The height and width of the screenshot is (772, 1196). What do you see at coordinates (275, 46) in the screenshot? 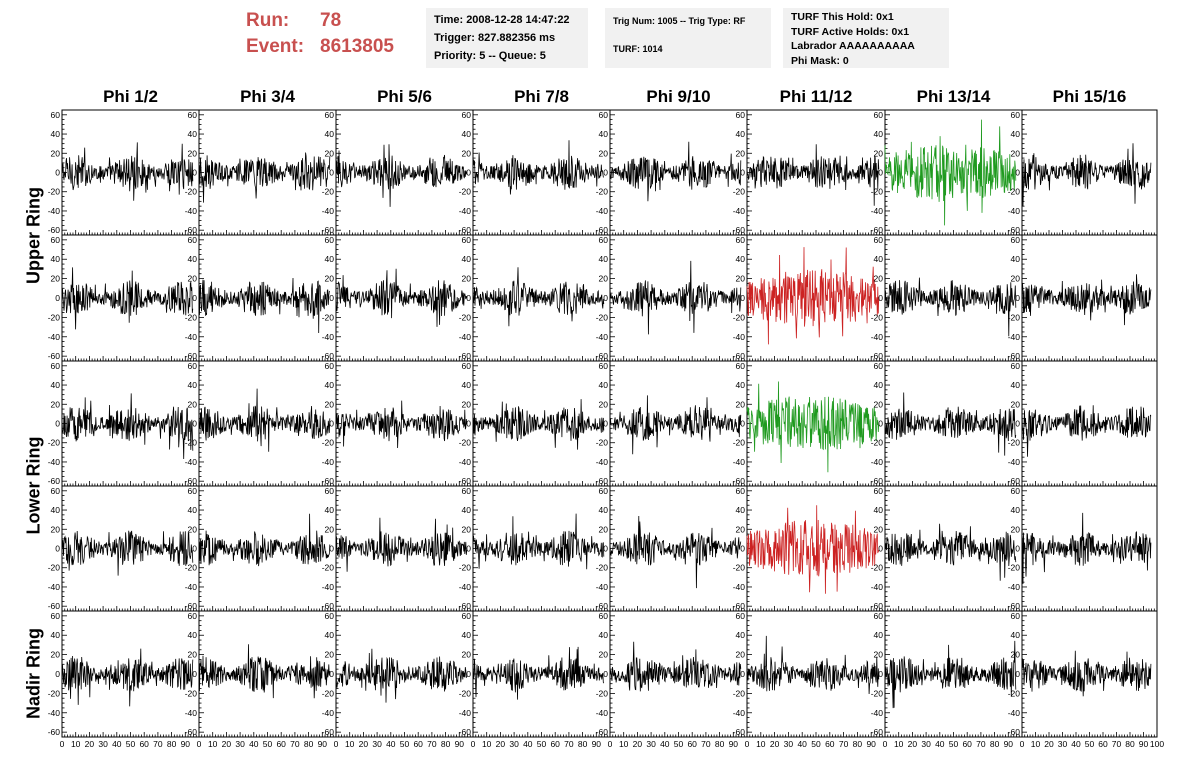
I see `event-label: Event:` at bounding box center [275, 46].